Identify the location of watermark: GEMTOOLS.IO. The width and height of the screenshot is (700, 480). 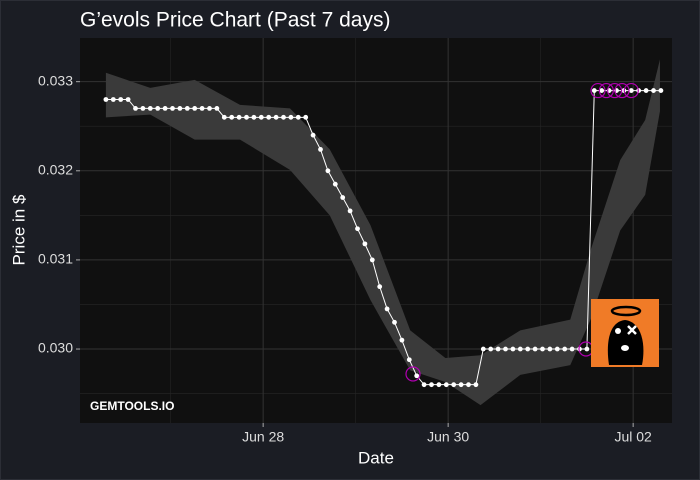
(132, 406).